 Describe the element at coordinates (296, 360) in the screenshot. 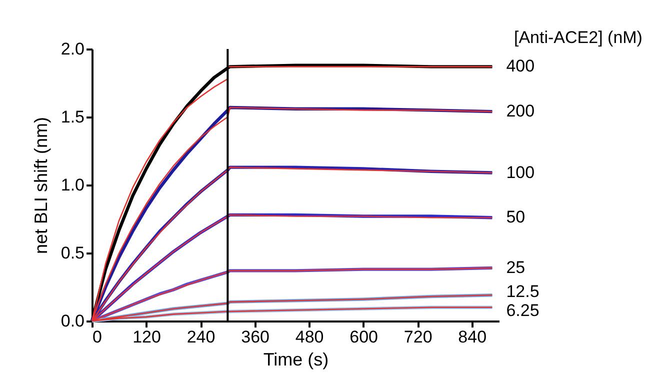

I see `x-axis-title: Time (s)` at that location.